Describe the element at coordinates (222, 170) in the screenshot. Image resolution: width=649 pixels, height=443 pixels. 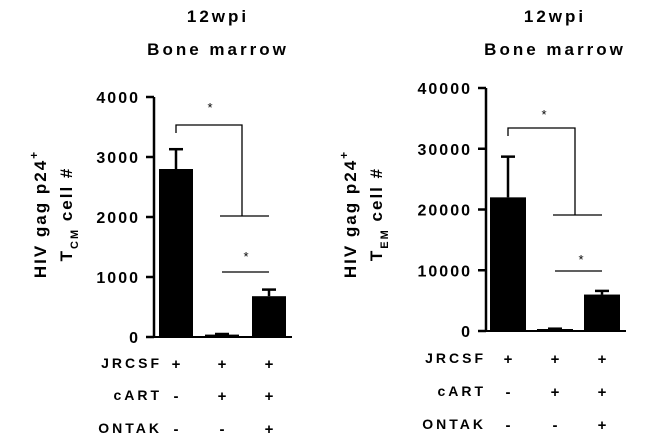
I see `chart-left-significance-bracket` at that location.